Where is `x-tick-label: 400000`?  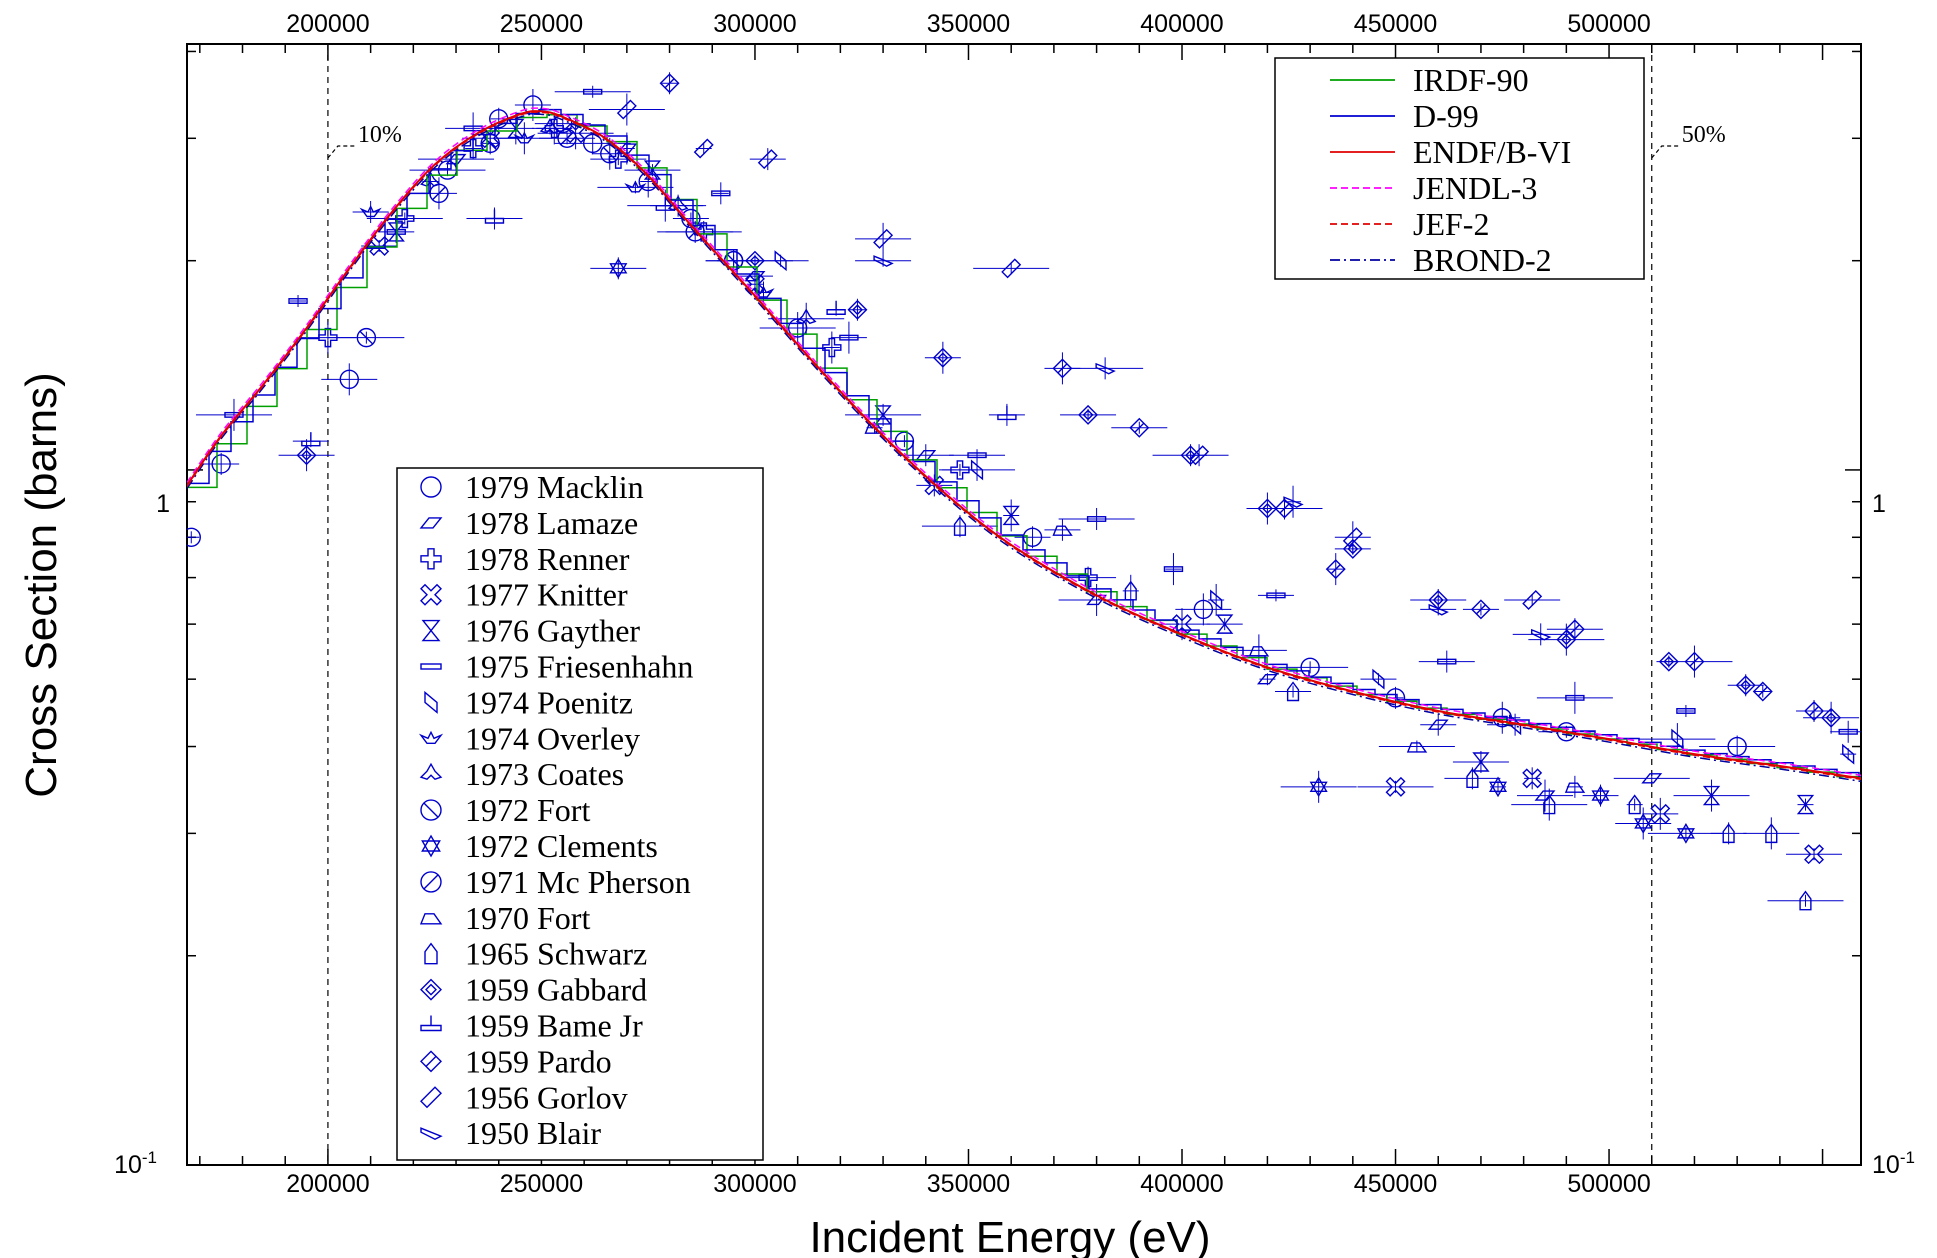 x-tick-label: 400000 is located at coordinates (1181, 1184).